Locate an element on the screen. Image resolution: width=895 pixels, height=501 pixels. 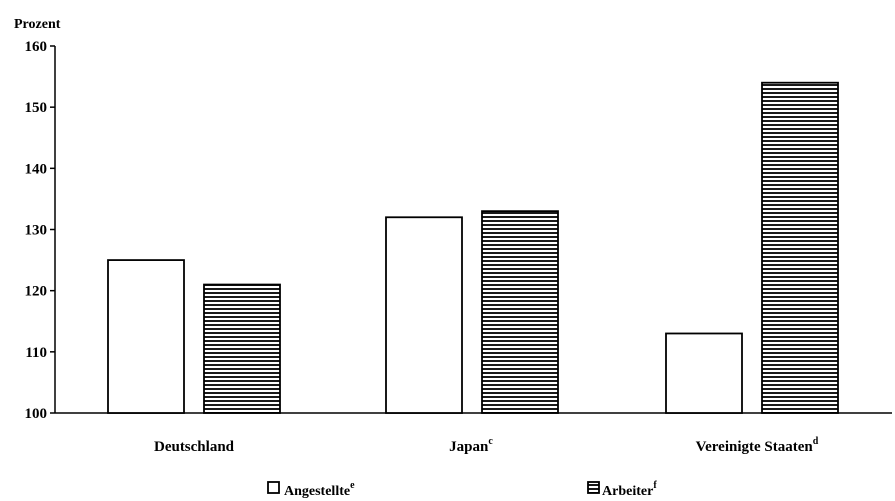
category-labels: Deutschland Japanc Vereinigte Staatend is located at coordinates (486, 445).